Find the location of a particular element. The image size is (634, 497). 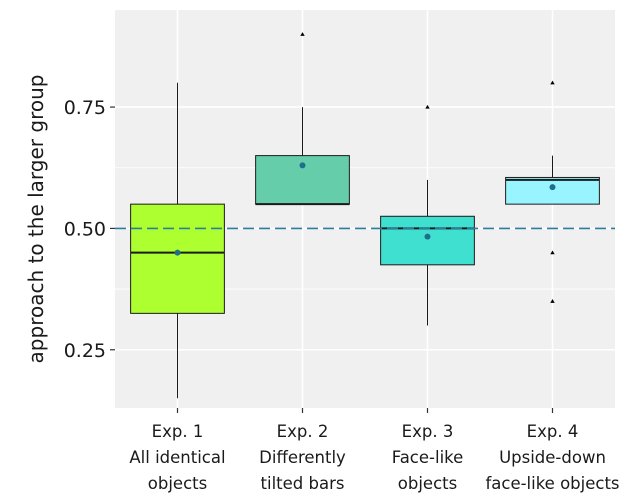

x-tick-label: tilted bars is located at coordinates (303, 483).